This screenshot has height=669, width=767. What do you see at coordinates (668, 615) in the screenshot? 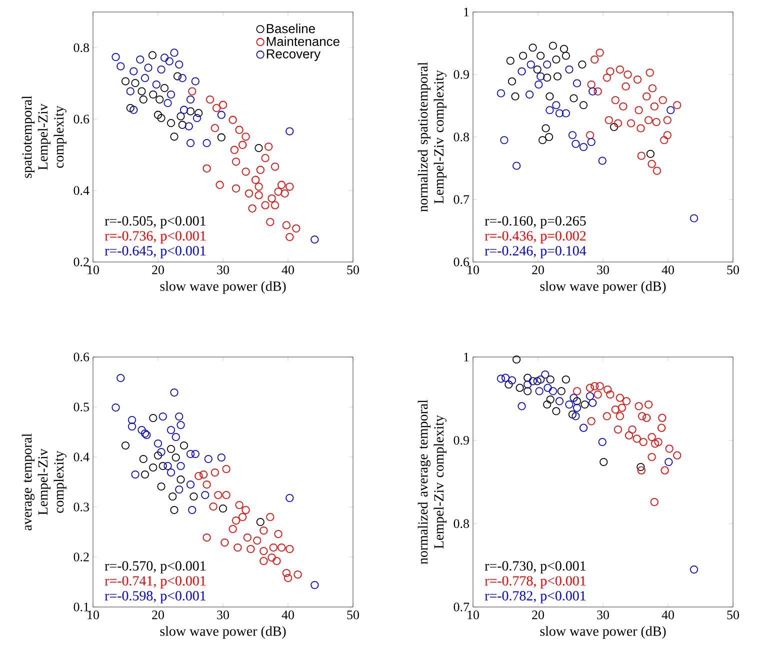
I see `x-tick-label: 40` at bounding box center [668, 615].